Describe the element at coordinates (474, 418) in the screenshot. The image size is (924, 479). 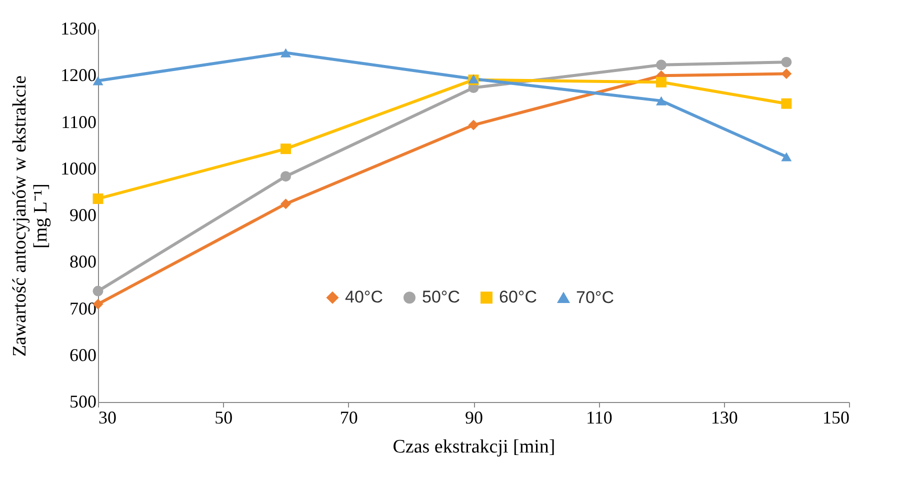
I see `x-tick-label: 90` at that location.